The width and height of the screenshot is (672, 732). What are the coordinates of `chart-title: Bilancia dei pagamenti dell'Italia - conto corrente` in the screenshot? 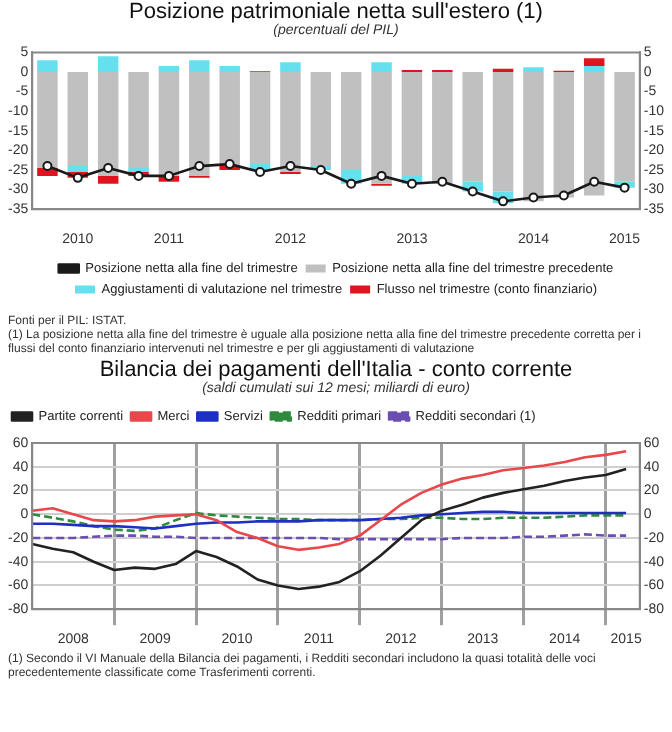 It's located at (336, 370).